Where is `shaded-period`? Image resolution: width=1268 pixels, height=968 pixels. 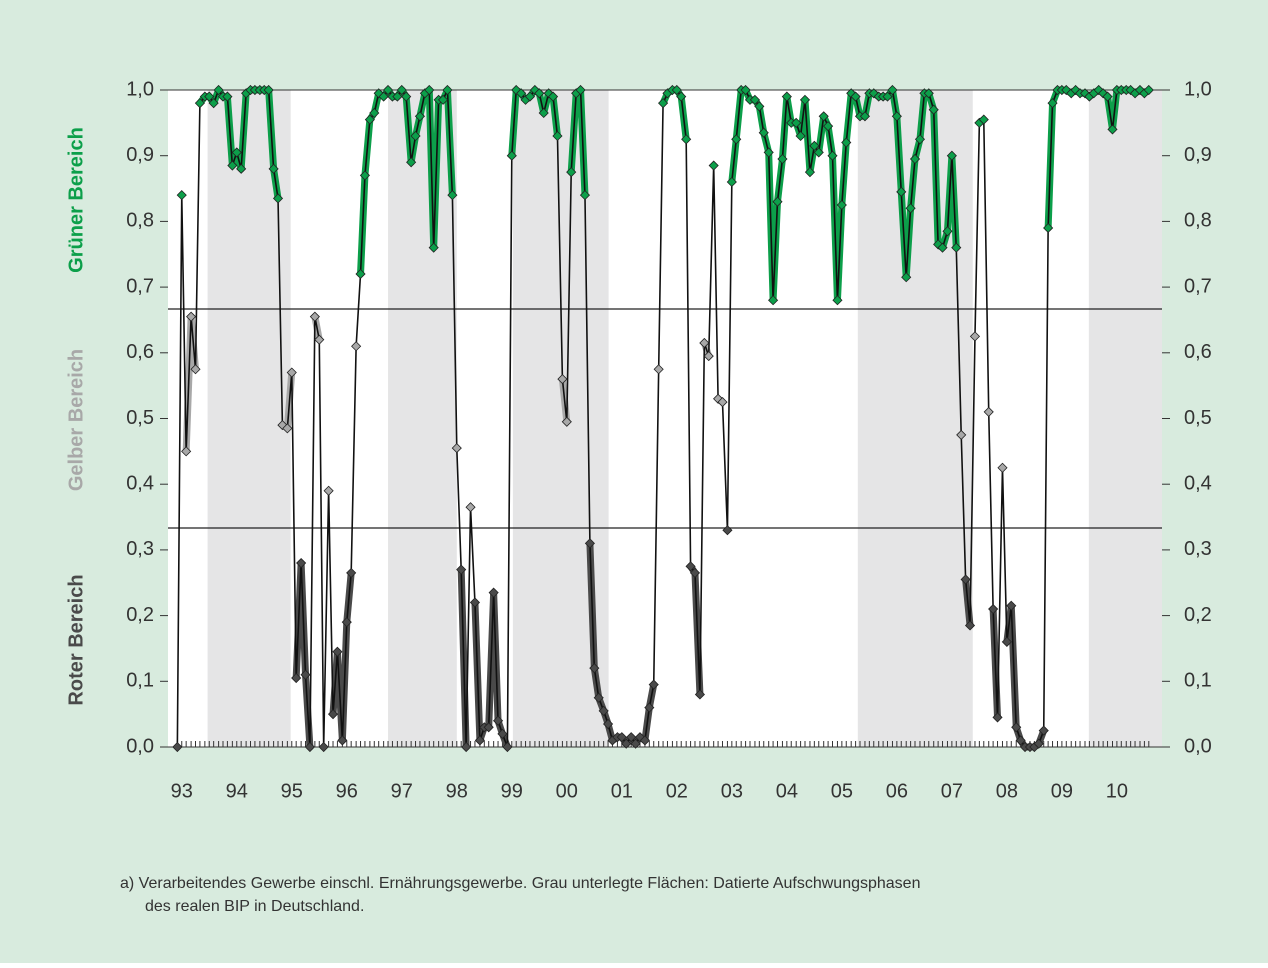 shaded-period is located at coordinates (422, 418).